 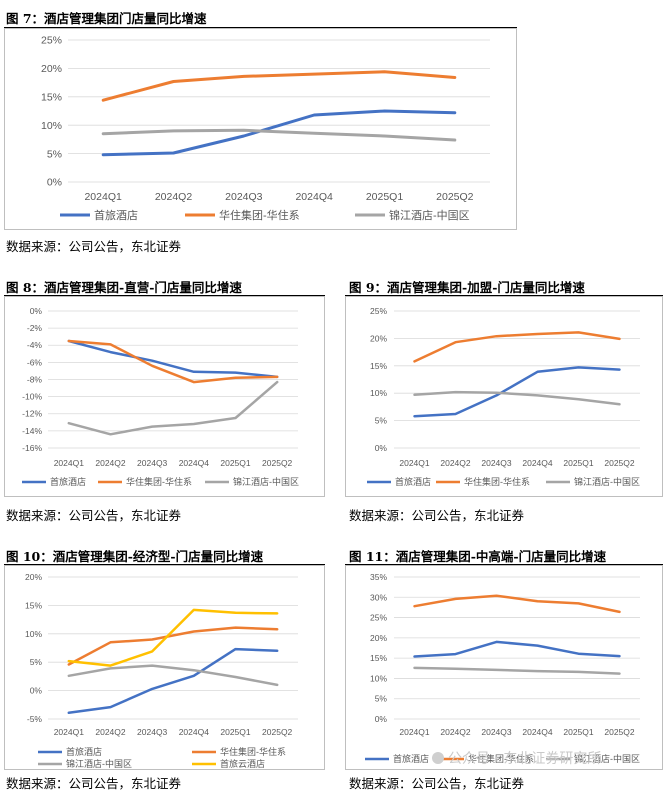 What do you see at coordinates (35, 328) in the screenshot?
I see `y-tick-label: -2%` at bounding box center [35, 328].